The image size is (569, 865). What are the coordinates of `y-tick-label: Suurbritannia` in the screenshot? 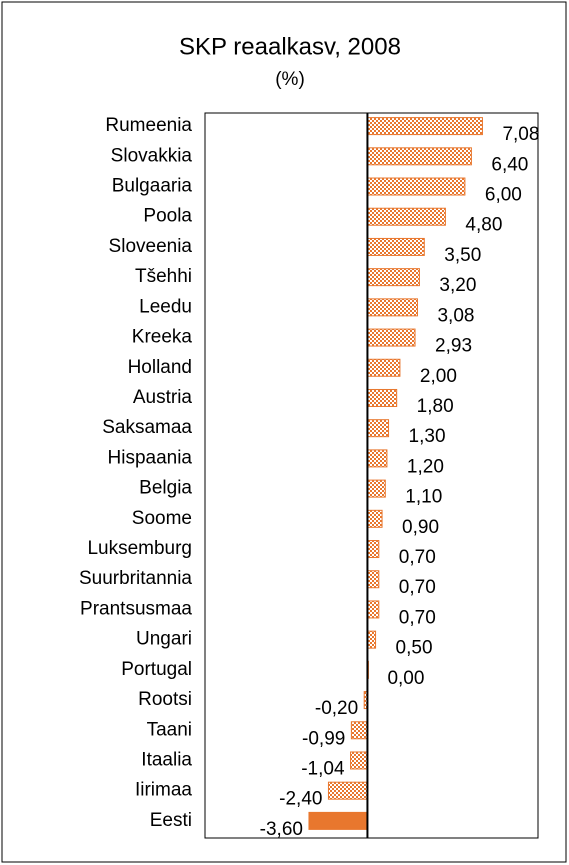 It's located at (135, 578).